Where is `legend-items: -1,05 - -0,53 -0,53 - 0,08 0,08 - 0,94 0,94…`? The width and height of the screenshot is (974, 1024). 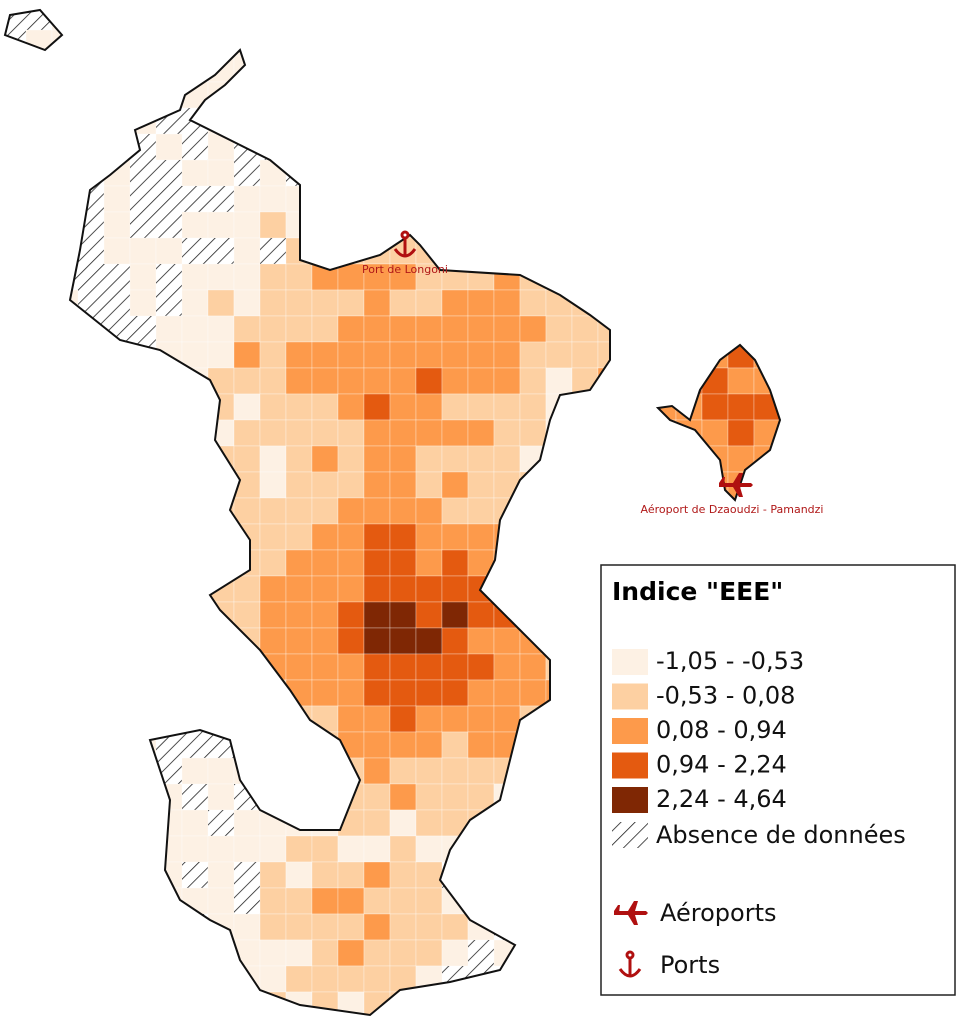
legend-items: -1,05 - -0,53 -0,53 - 0,08 0,08 - 0,94 0,94… is located at coordinates (708, 730).